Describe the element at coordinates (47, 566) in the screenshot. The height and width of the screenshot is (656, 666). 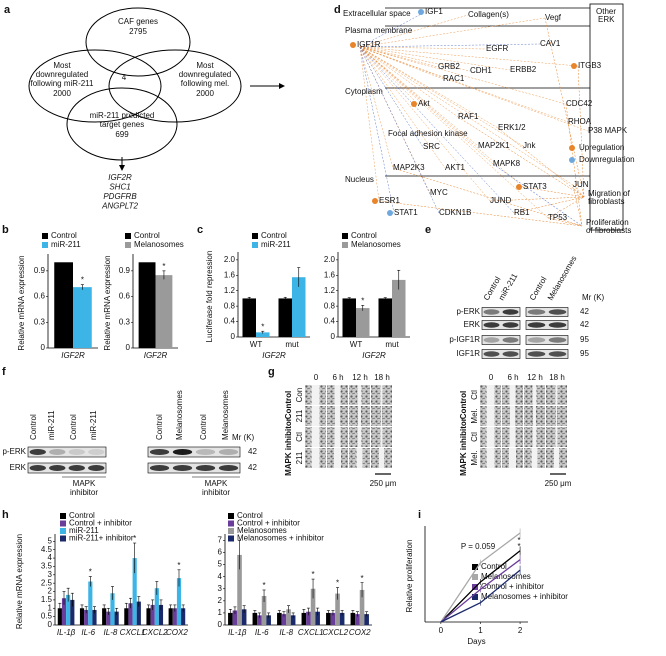
I see `y-tick-label: 3.5` at that location.